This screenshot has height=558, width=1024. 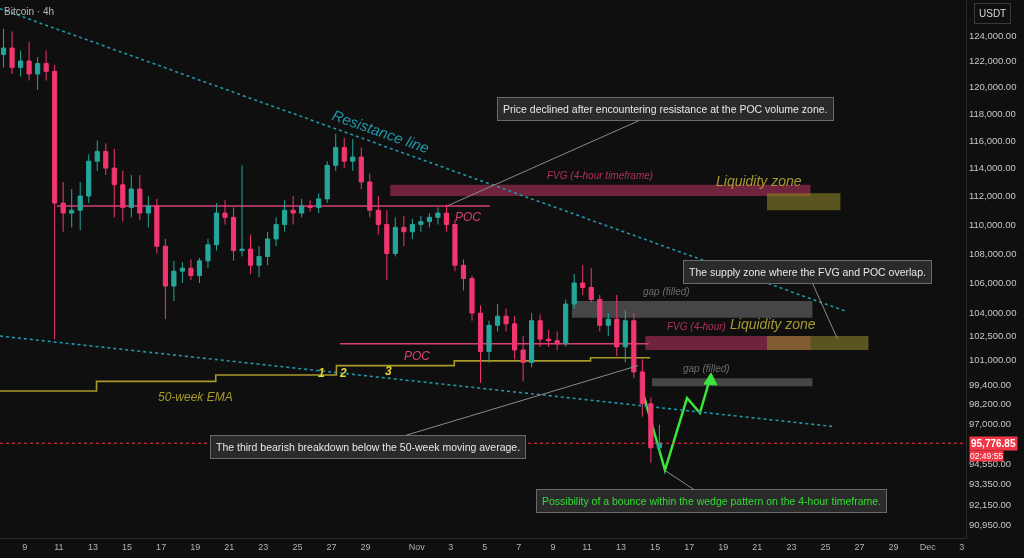 What do you see at coordinates (600, 175) in the screenshot?
I see `band-label: FVG (4-hour timeframe)` at bounding box center [600, 175].